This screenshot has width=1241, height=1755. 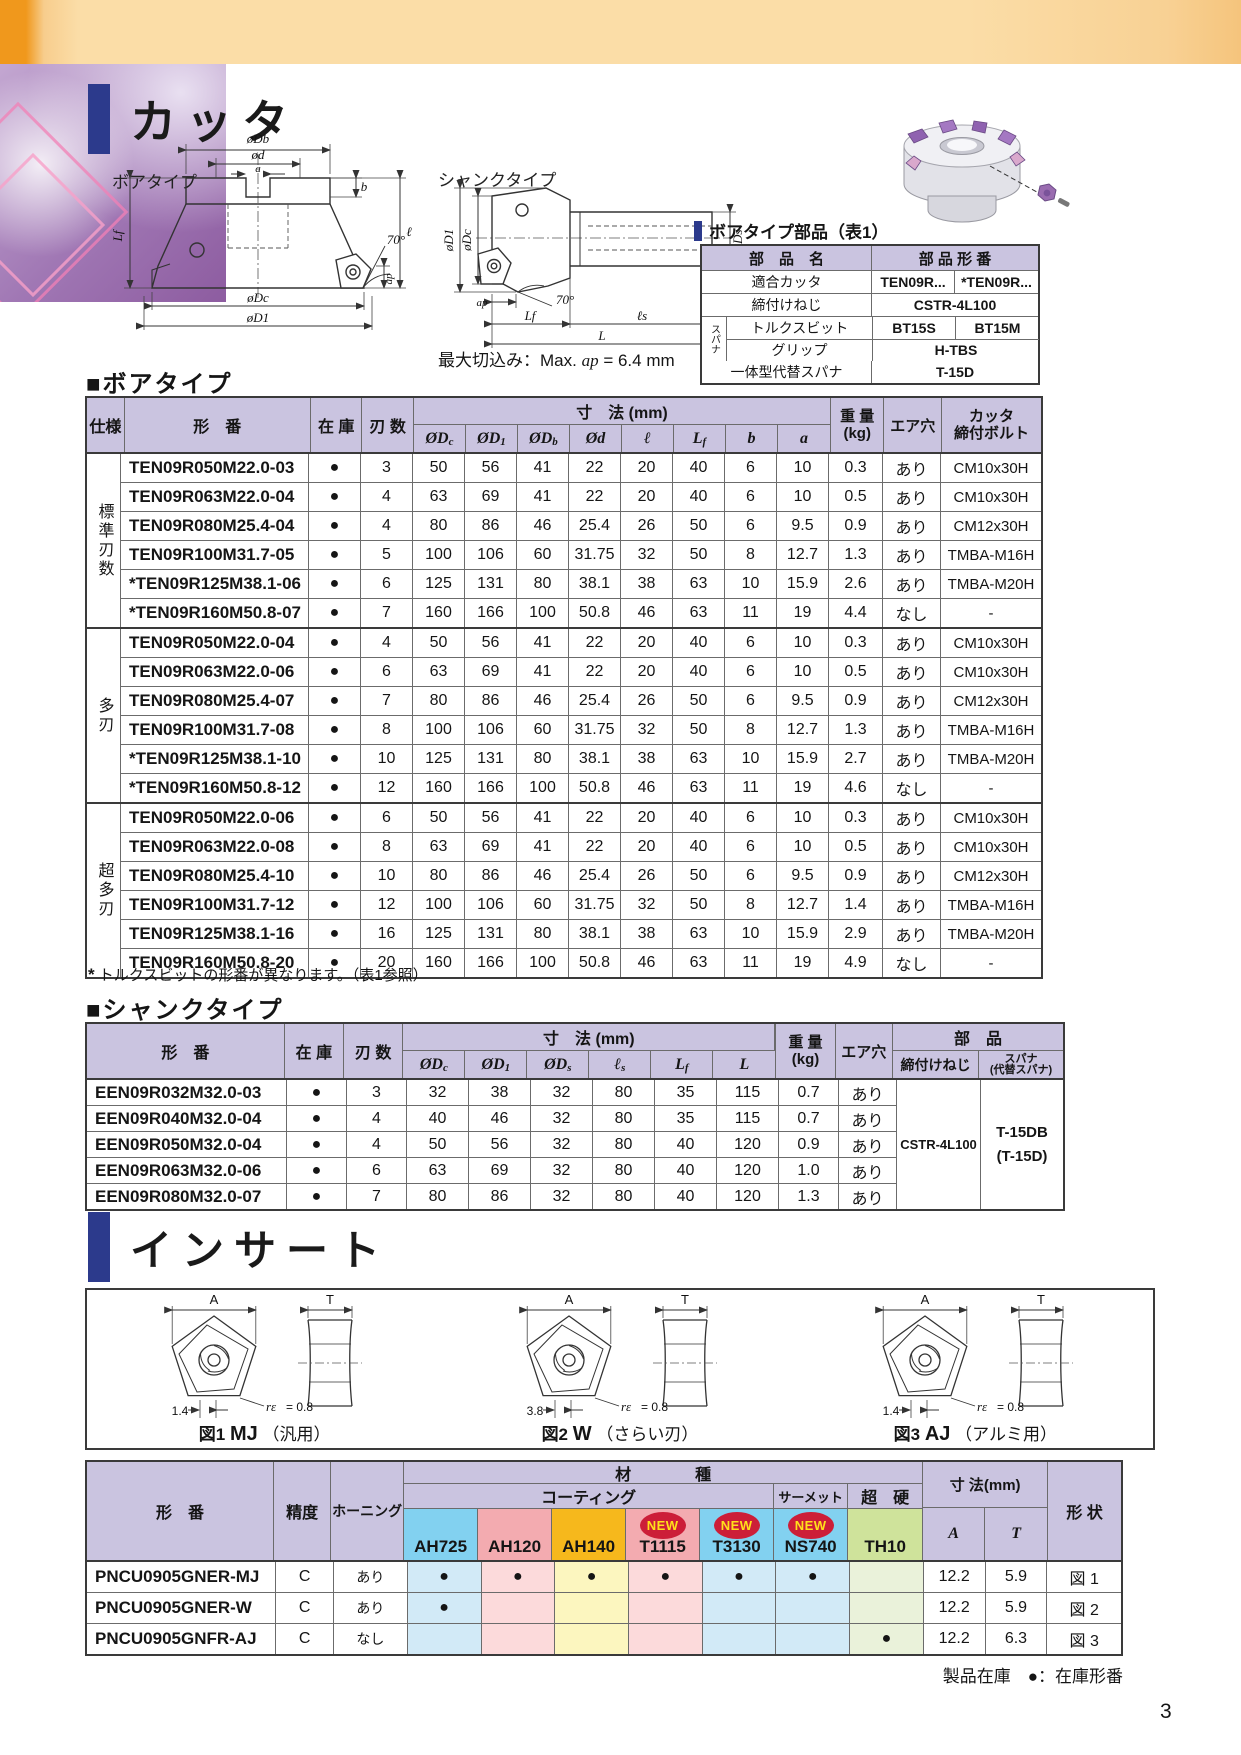 I want to click on parts-table-title: ボアタイプ部品（表1）, so click(x=799, y=232).